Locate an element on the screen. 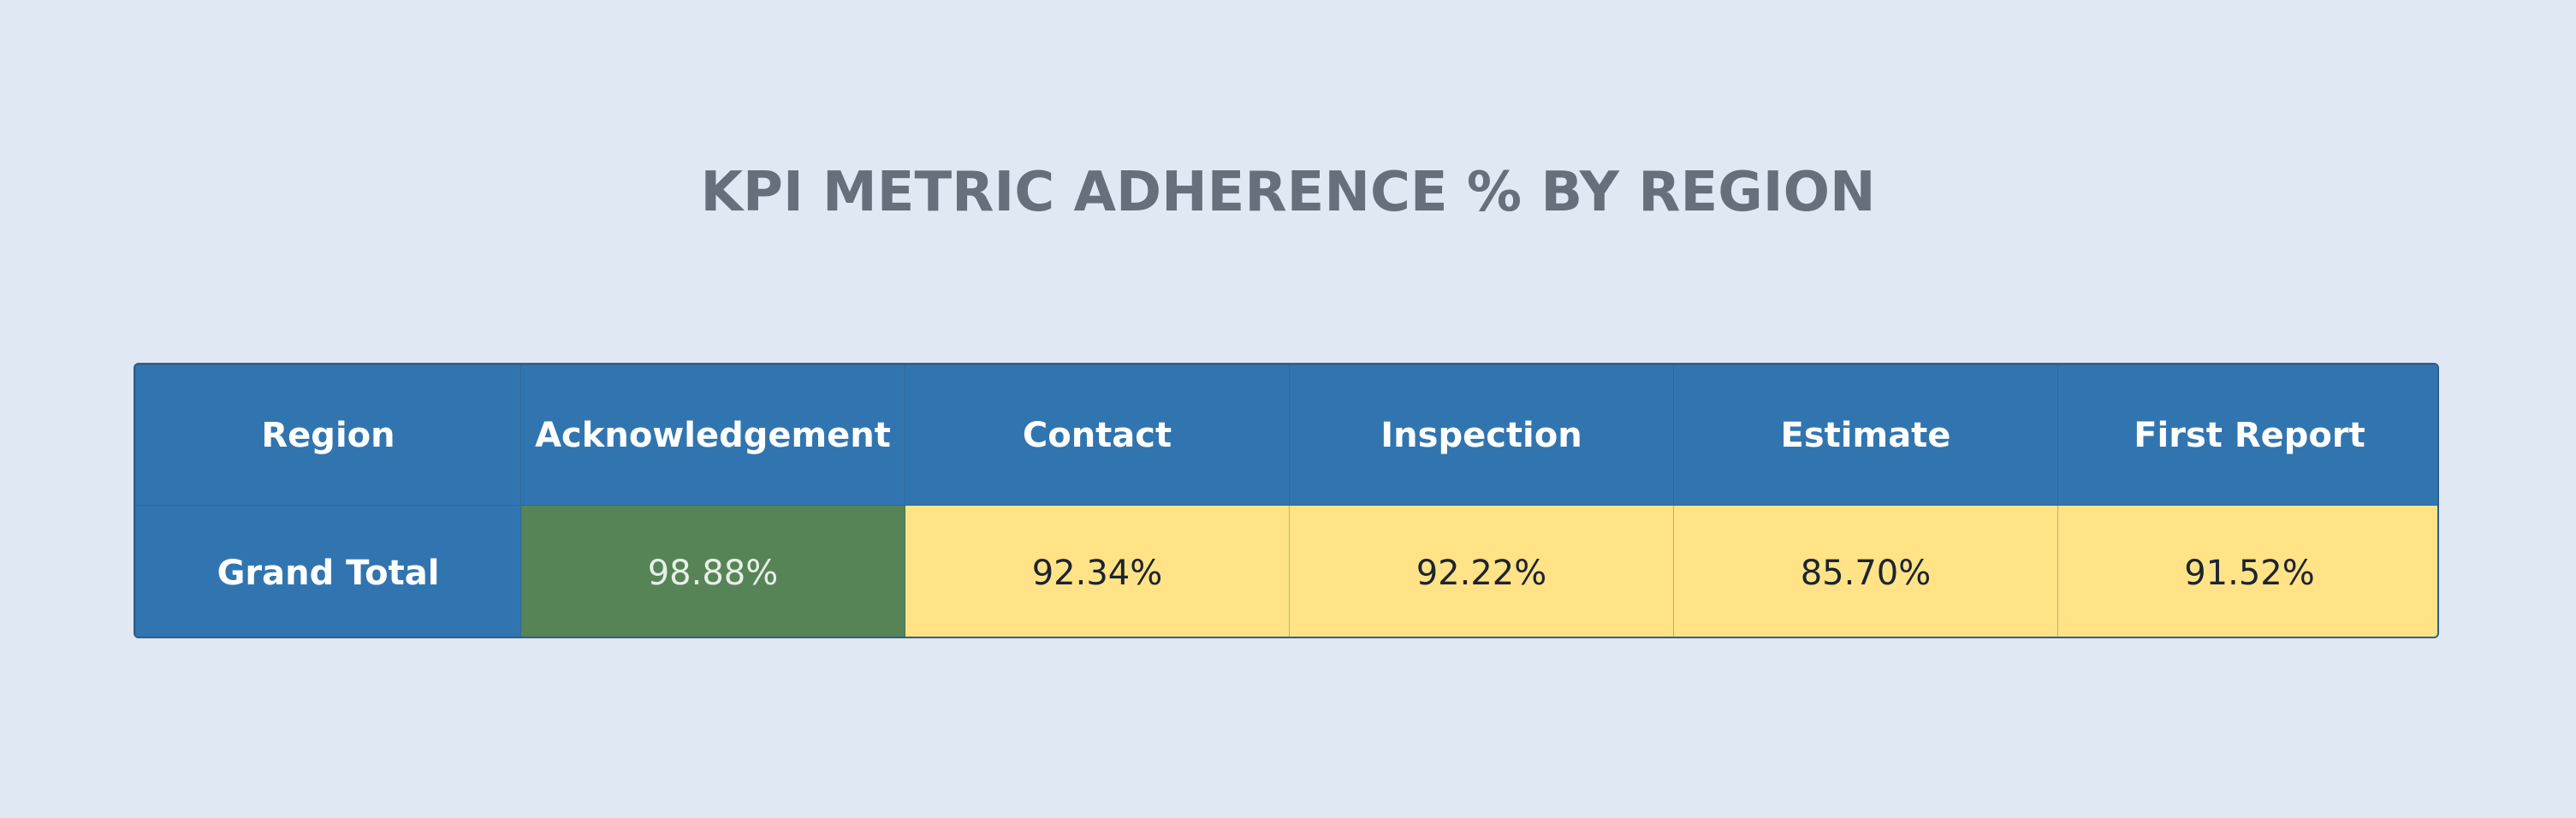  cell-estimate: 85.70% is located at coordinates (1865, 571).